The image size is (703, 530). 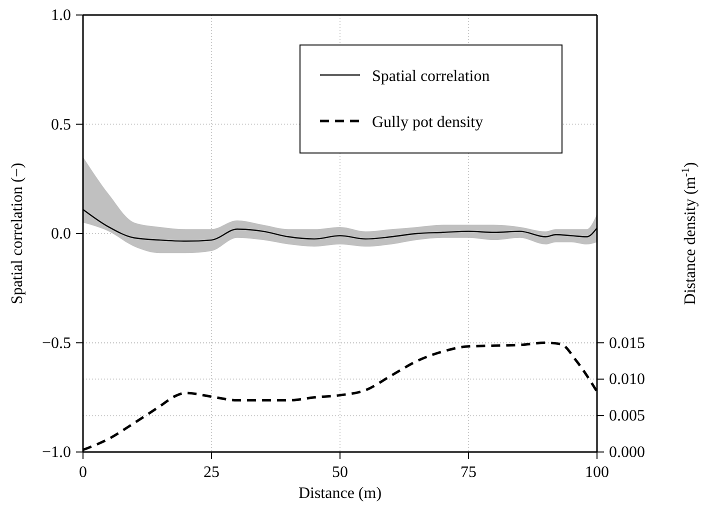 I want to click on legend-label: Spatial correlation, so click(x=431, y=76).